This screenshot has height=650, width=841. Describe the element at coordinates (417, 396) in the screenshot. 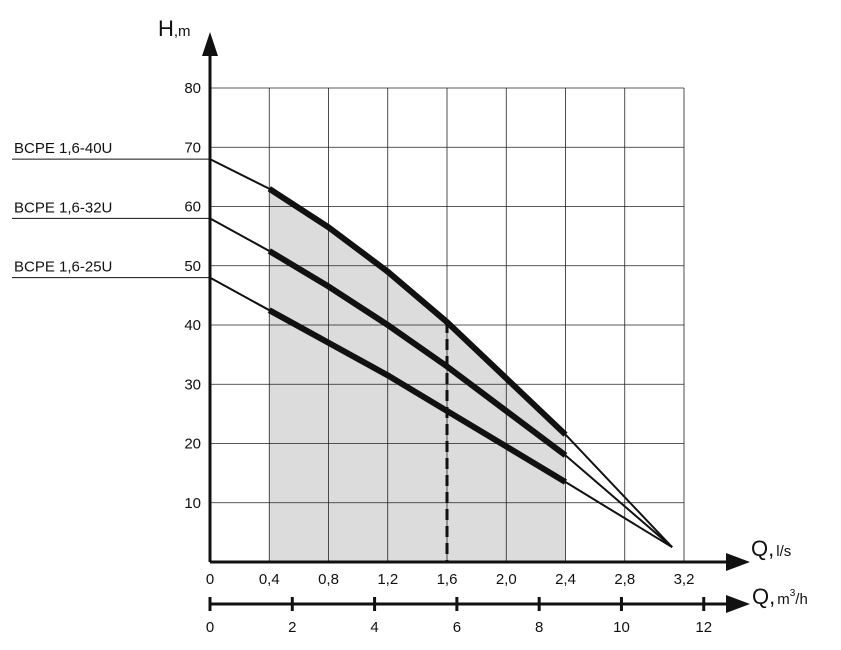

I see `curve-3-operating` at that location.